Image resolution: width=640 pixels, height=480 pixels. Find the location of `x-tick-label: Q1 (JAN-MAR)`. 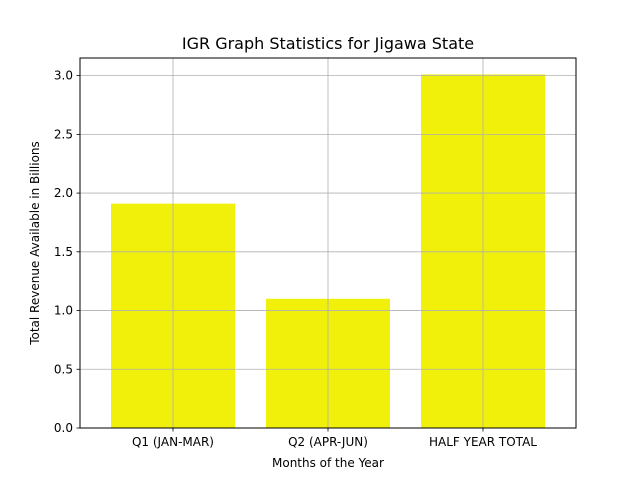

x-tick-label: Q1 (JAN-MAR) is located at coordinates (173, 442).